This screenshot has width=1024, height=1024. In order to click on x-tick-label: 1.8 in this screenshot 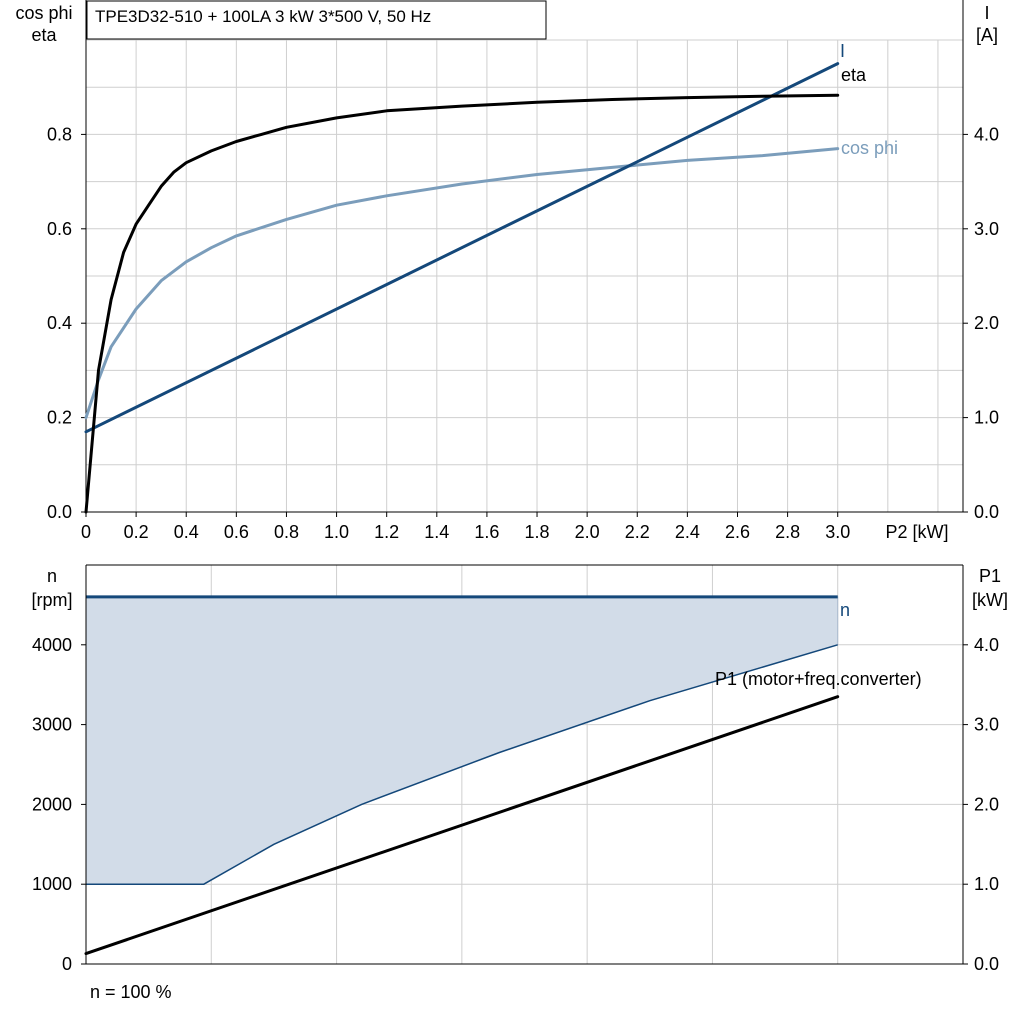, I will do `click(537, 532)`.